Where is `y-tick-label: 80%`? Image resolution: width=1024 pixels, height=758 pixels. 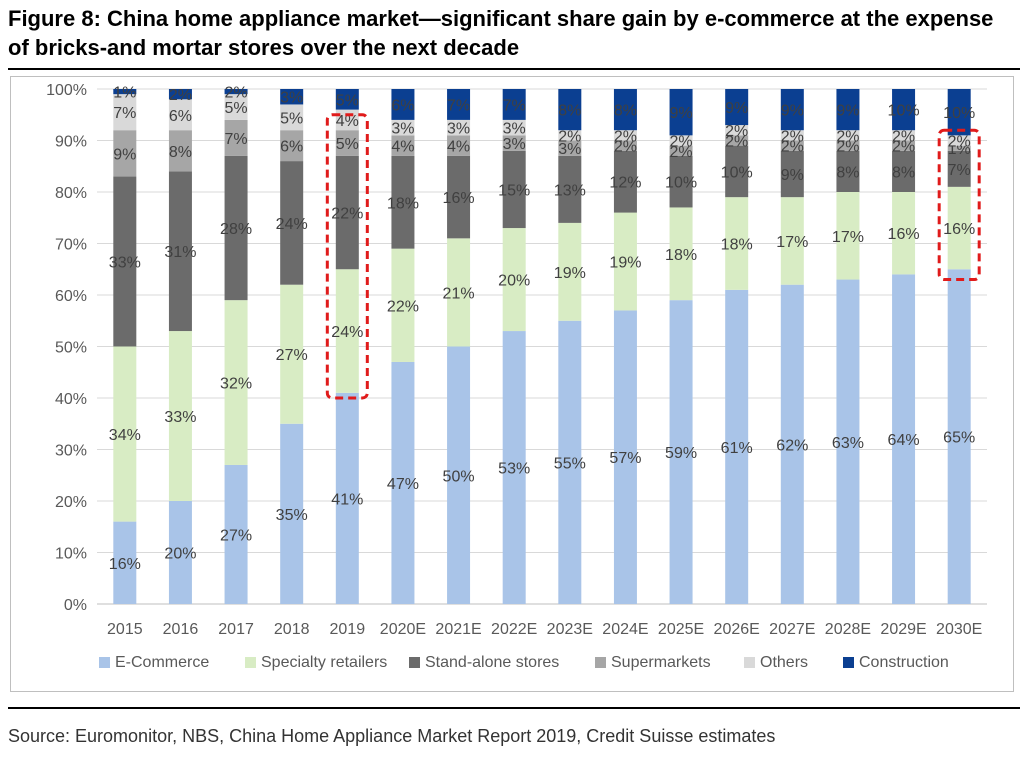 y-tick-label: 80% is located at coordinates (71, 193).